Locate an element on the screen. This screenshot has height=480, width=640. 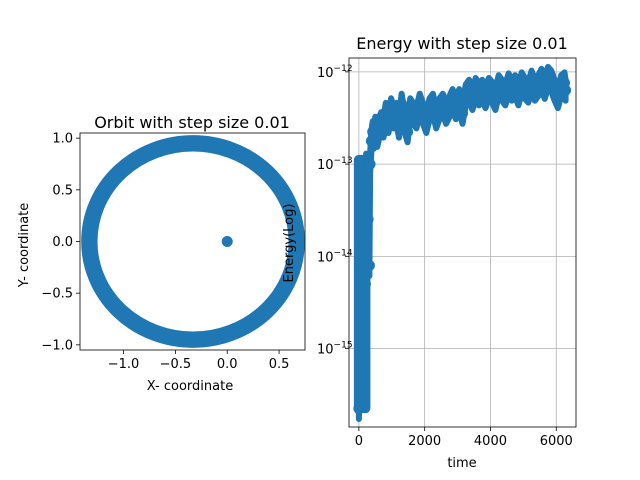
orbit-y-tick-label: 1.0 is located at coordinates (62, 139).